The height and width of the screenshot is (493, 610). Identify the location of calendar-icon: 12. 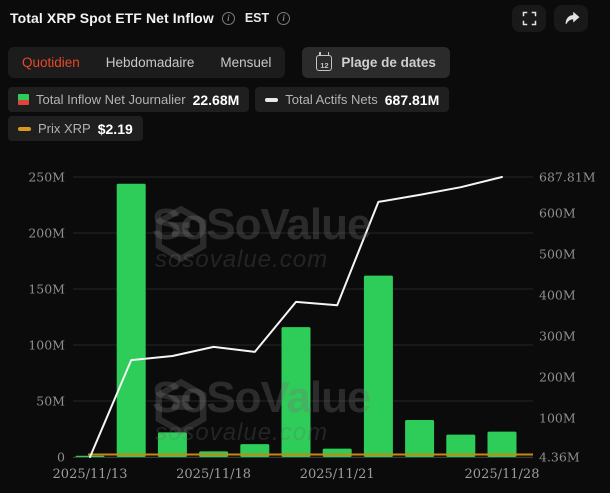
(324, 61).